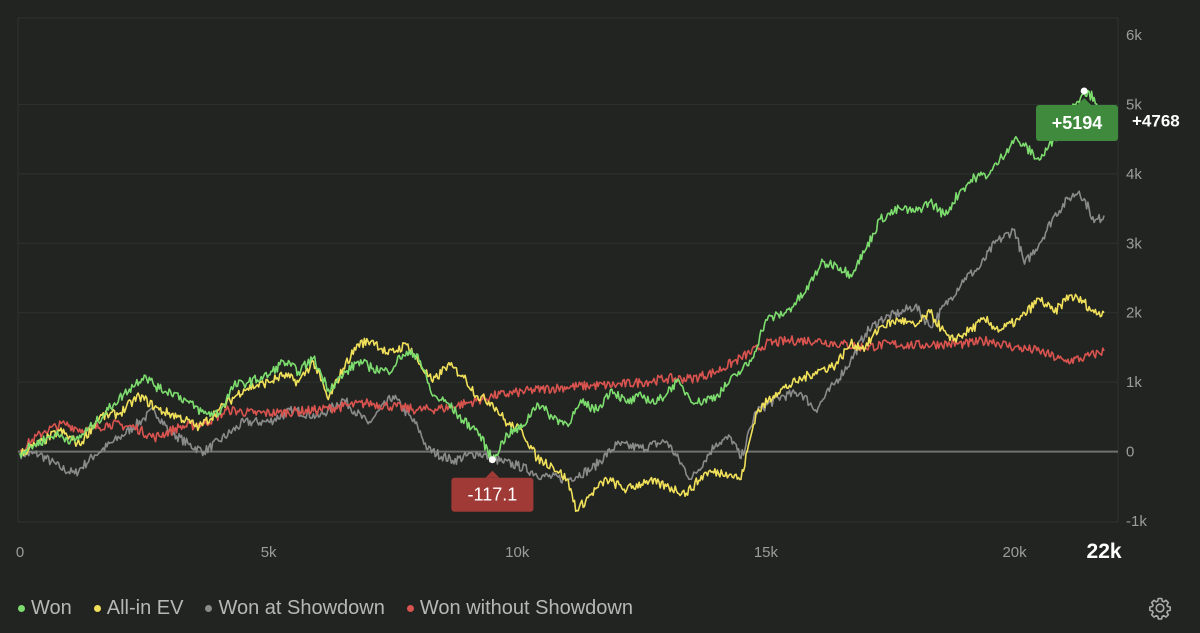 The height and width of the screenshot is (633, 1200). What do you see at coordinates (1014, 552) in the screenshot?
I see `x-tick-label: 20k` at bounding box center [1014, 552].